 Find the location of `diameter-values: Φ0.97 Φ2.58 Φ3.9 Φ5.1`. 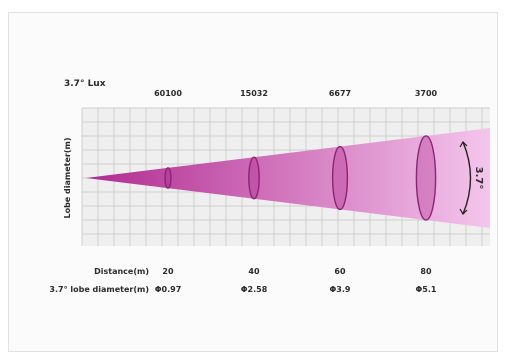

diameter-values: Φ0.97 Φ2.58 Φ3.9 Φ5.1 is located at coordinates (296, 289).